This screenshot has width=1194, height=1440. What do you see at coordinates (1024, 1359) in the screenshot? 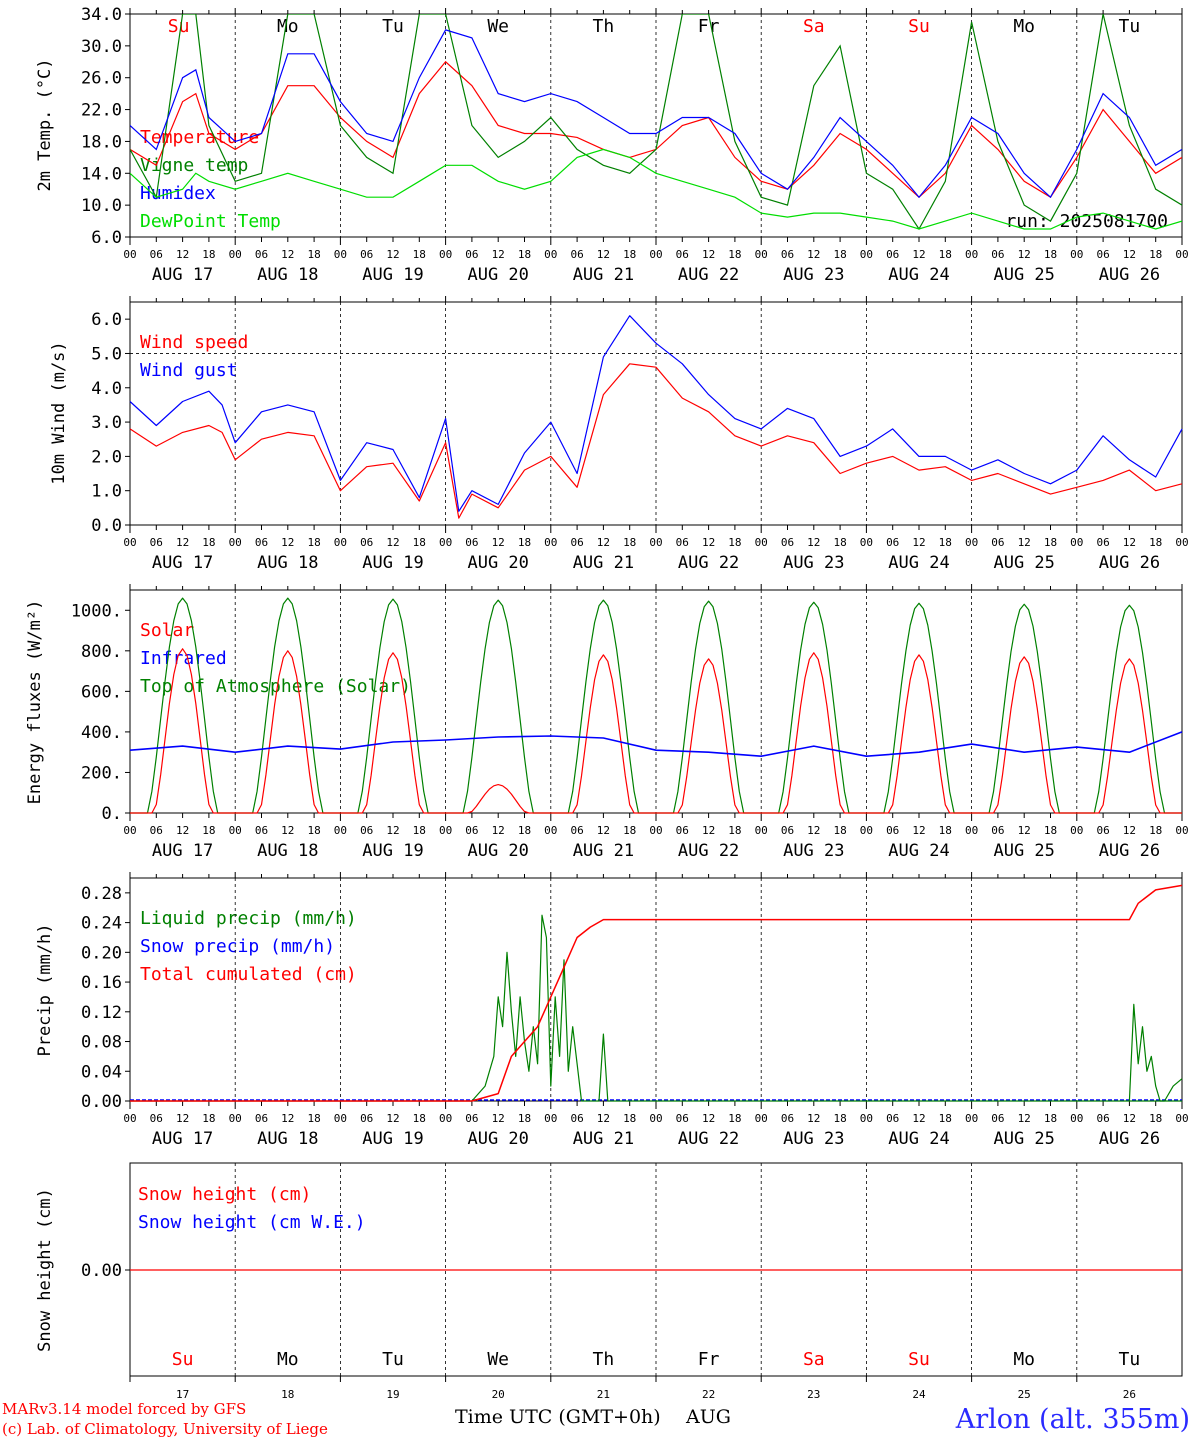
I see `weekday-label-bottom: Mo` at bounding box center [1024, 1359].